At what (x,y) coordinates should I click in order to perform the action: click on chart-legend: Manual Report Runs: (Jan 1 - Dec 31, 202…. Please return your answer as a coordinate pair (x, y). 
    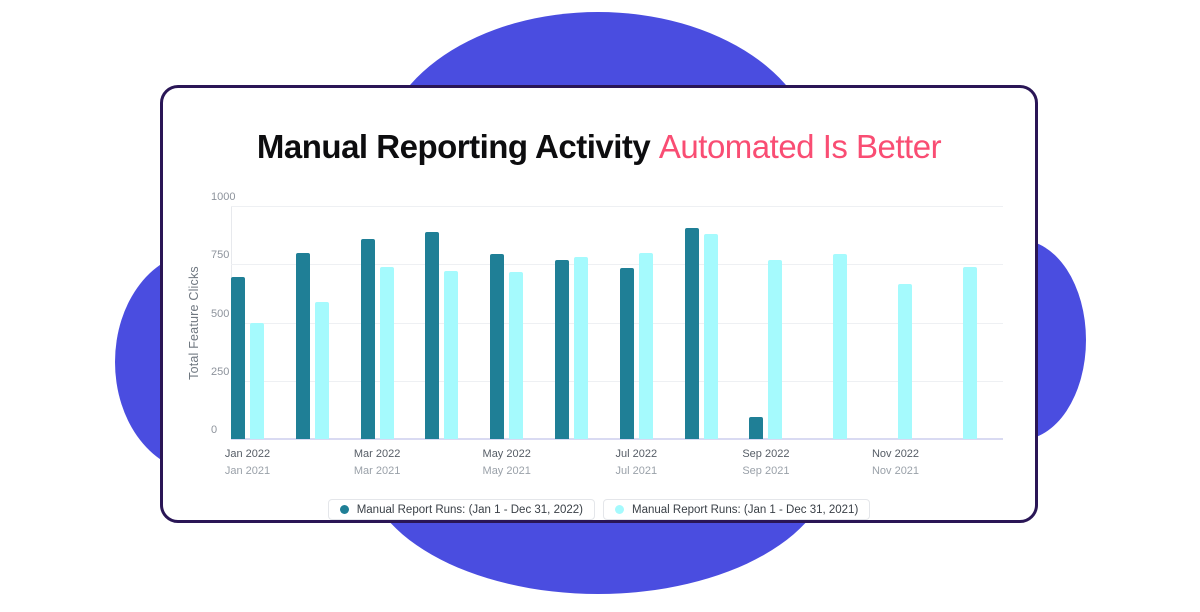
    Looking at the image, I should click on (599, 509).